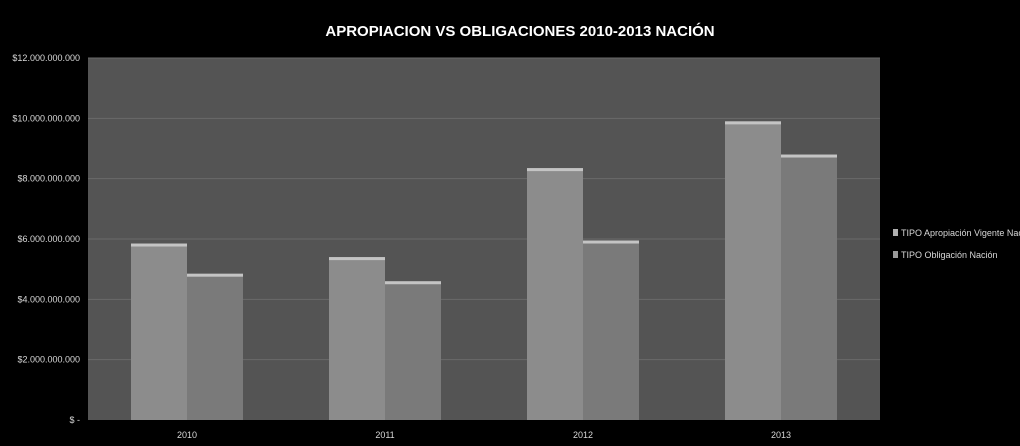  Describe the element at coordinates (48, 179) in the screenshot. I see `y-tick-label: $8.000.000.000` at that location.